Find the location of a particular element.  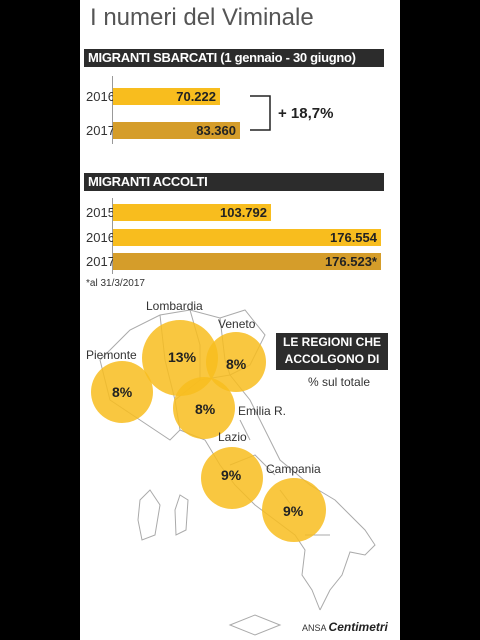

sbarcati-year-label-2017: 2017 is located at coordinates (100, 130).